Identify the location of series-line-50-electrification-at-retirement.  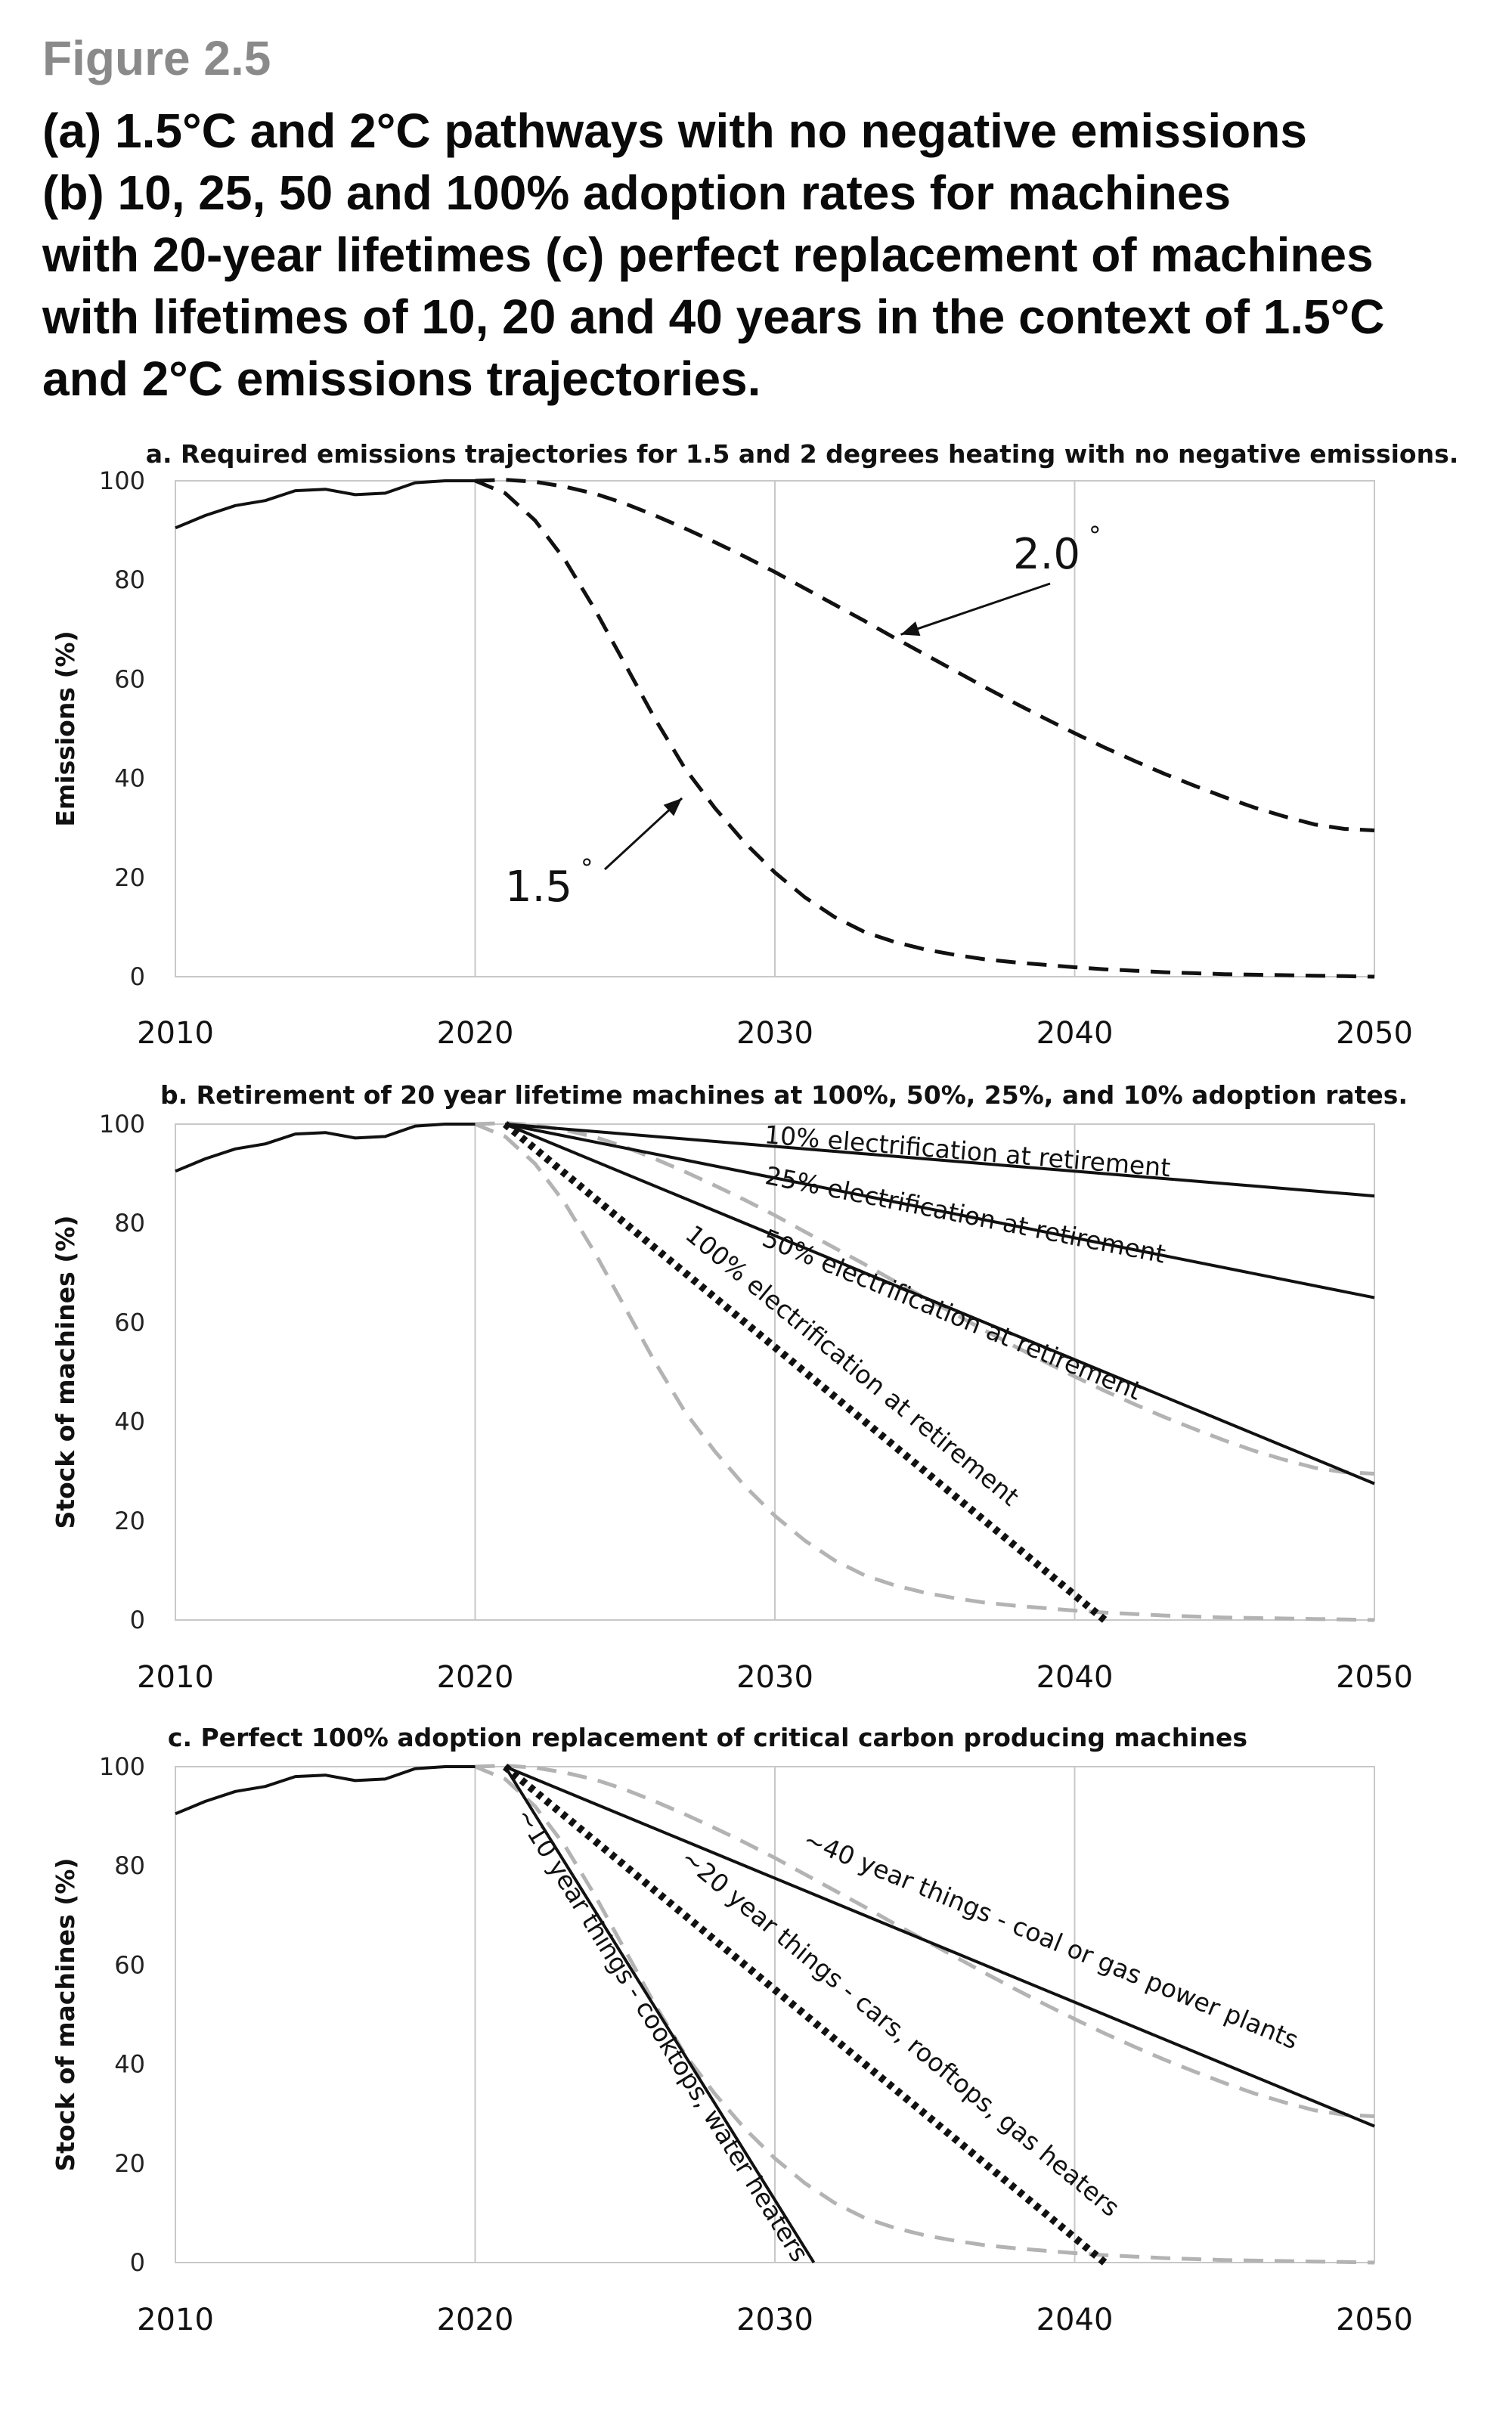
(940, 1304).